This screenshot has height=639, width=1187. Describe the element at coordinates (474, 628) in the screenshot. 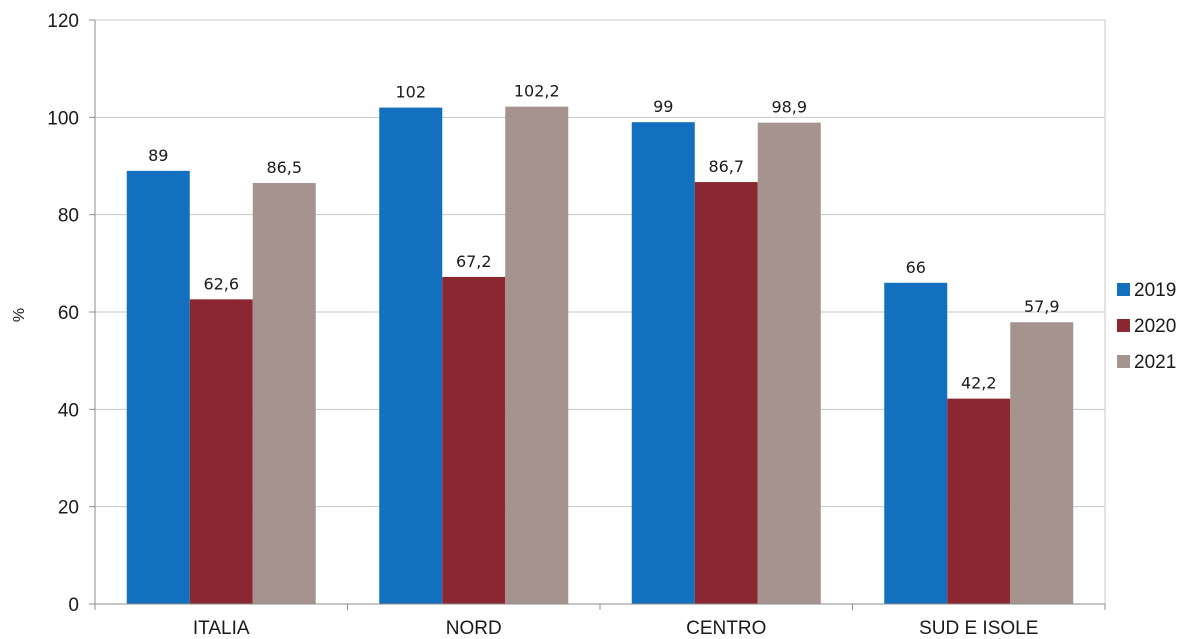

I see `x-category-label: NORD` at that location.